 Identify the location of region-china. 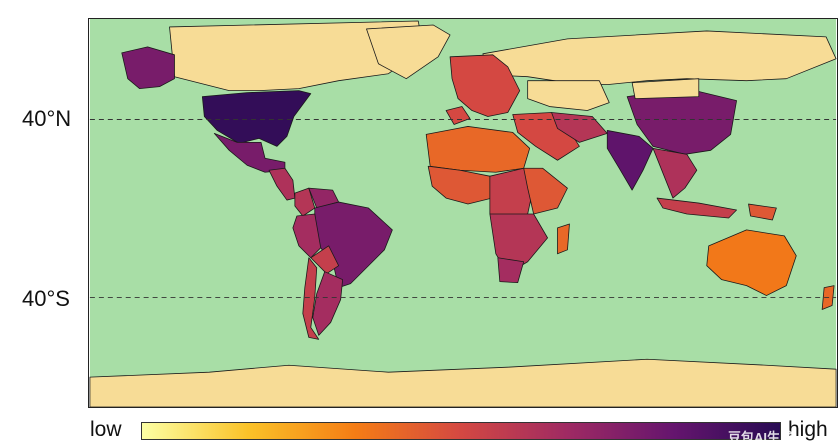
(681, 121).